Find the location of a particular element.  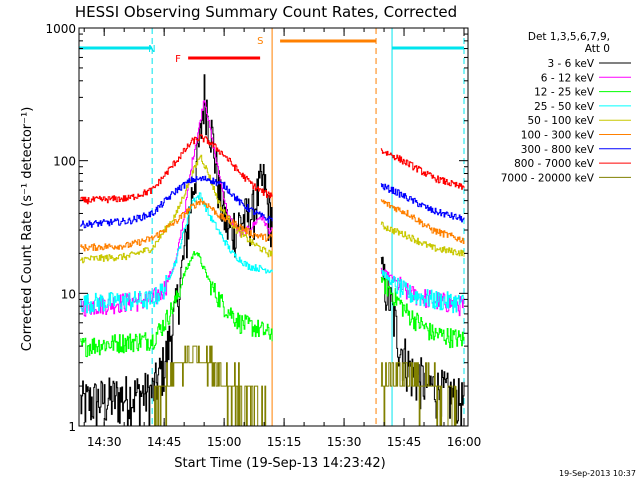

y-tick-label: 1 is located at coordinates (72, 427).